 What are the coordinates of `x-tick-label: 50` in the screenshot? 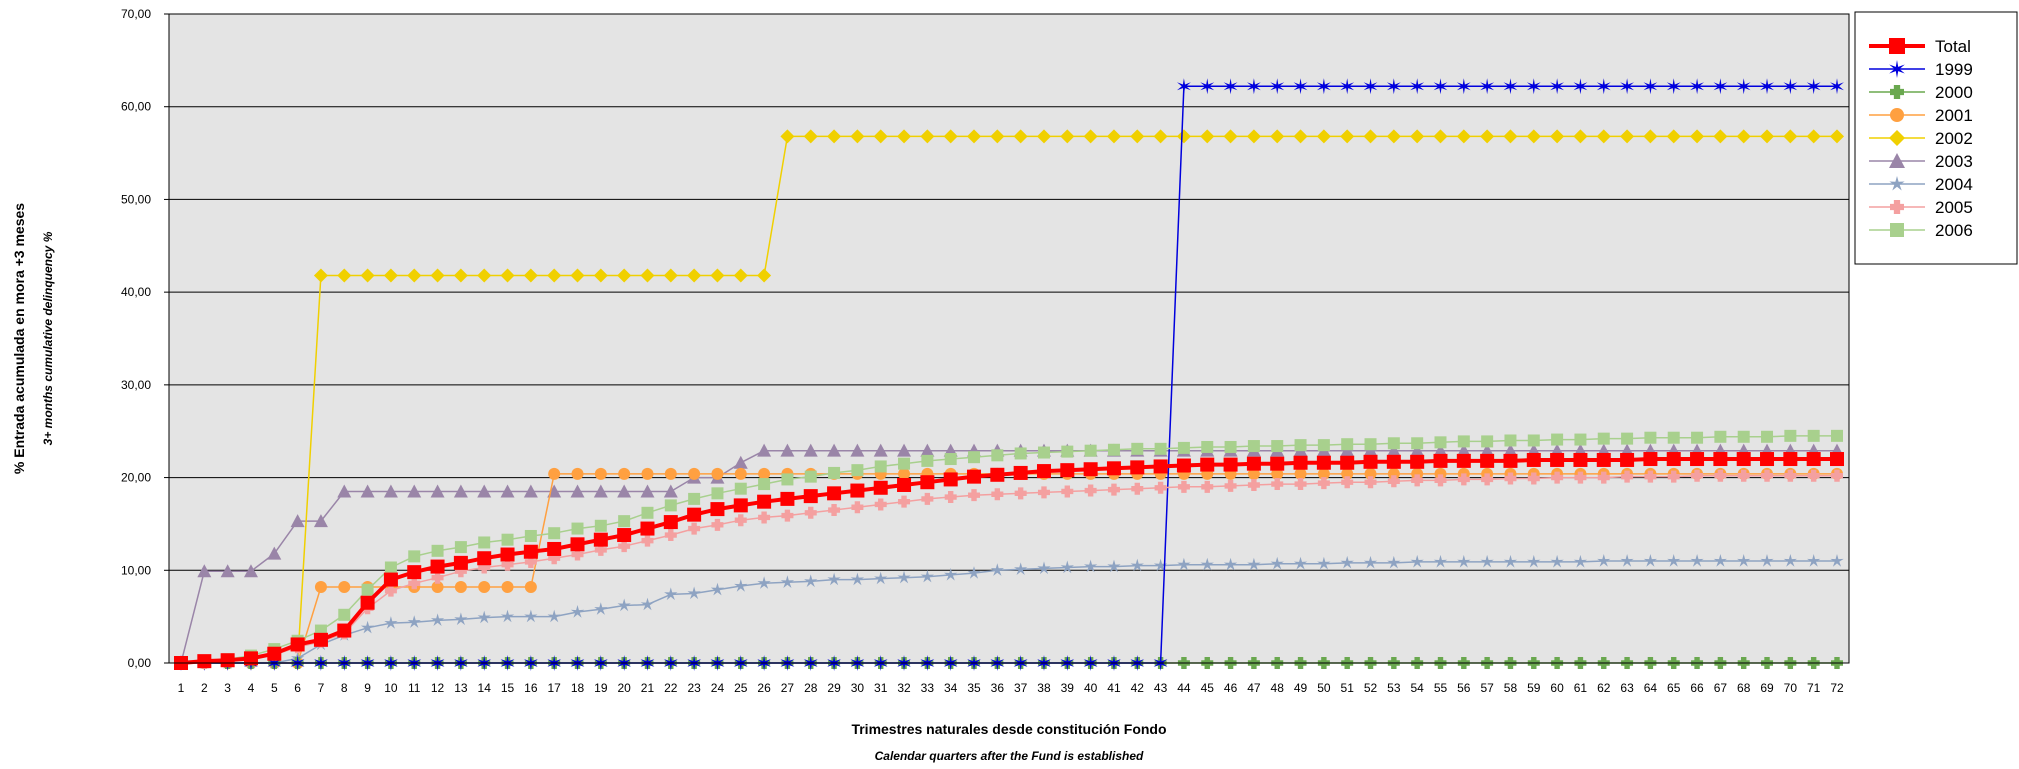 It's located at (1324, 688).